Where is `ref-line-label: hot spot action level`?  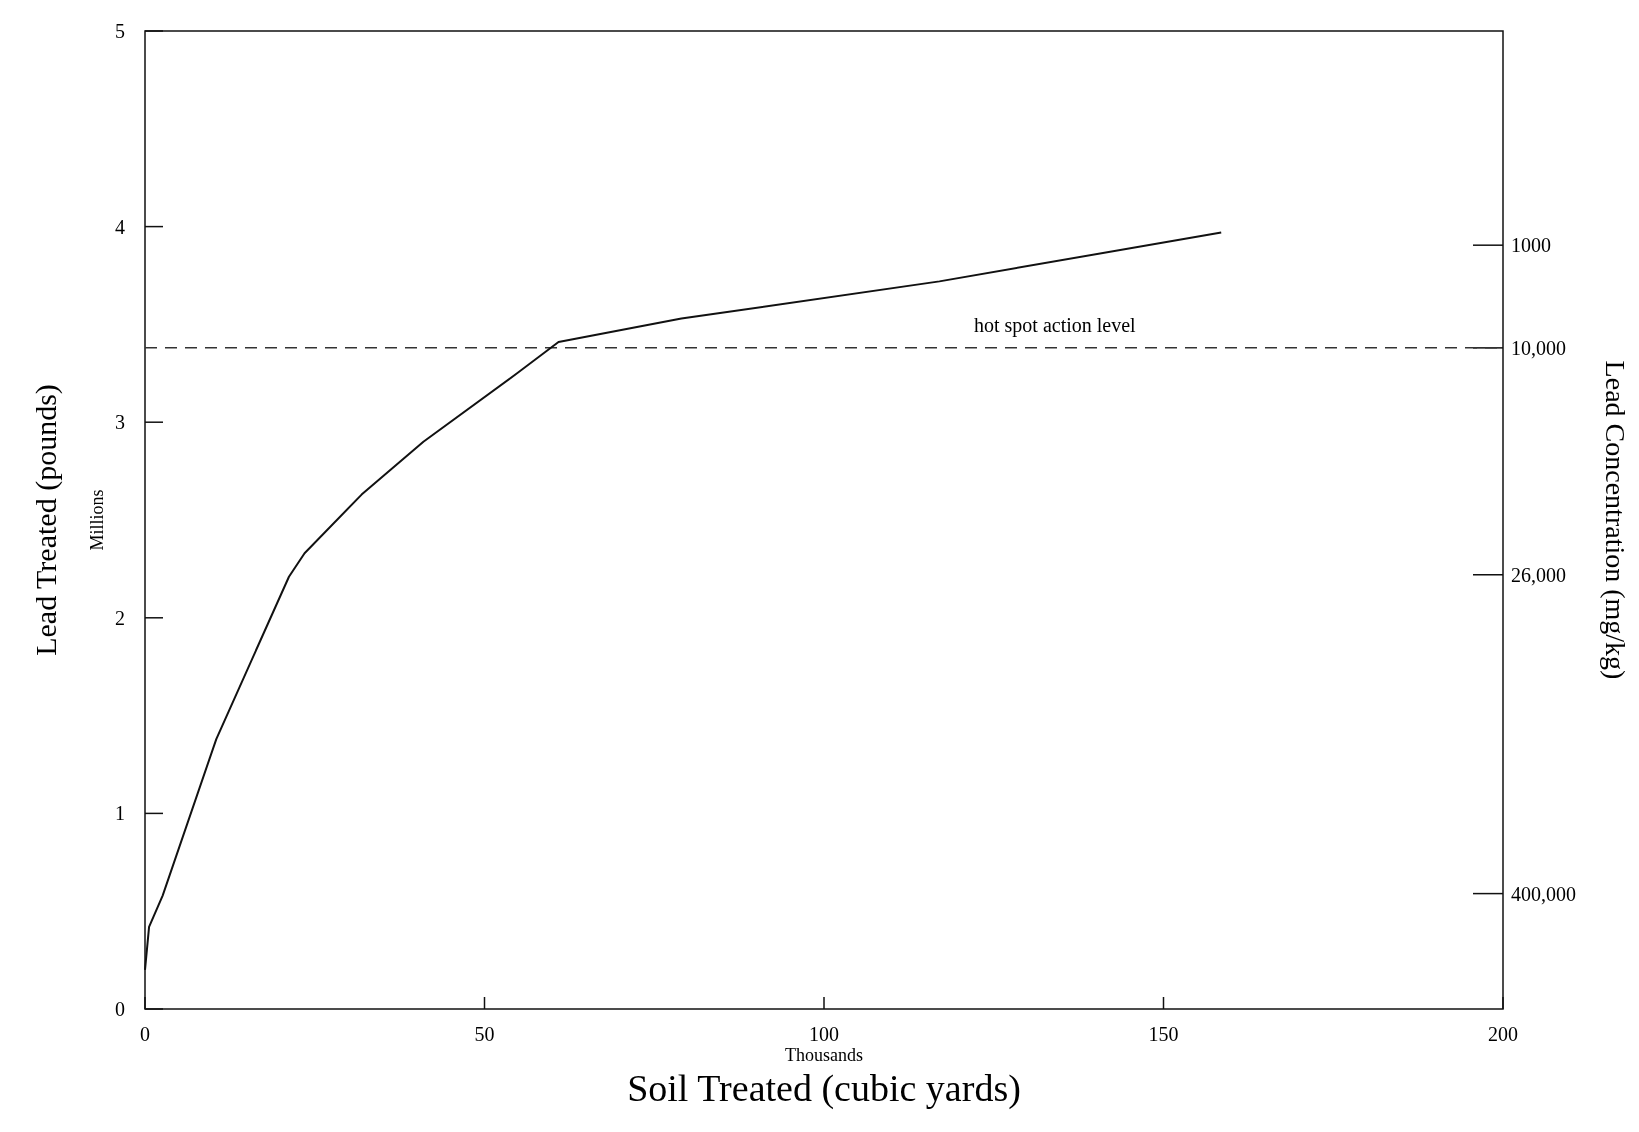 ref-line-label: hot spot action level is located at coordinates (1055, 325).